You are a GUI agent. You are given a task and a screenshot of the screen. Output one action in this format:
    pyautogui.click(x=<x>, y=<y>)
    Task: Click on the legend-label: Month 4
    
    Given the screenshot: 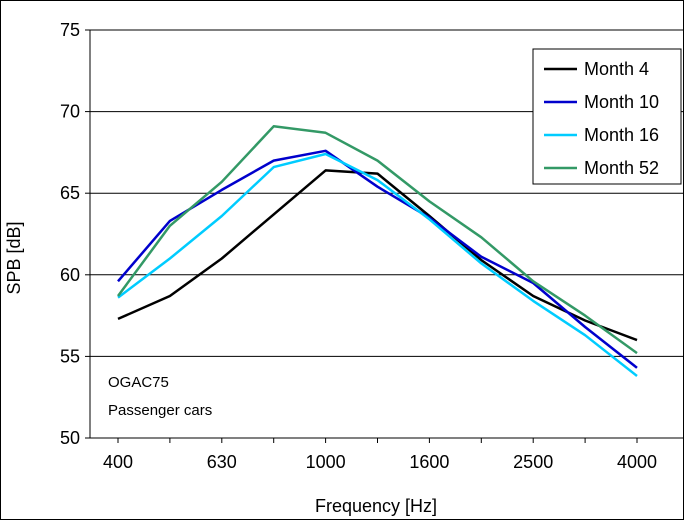 What is the action you would take?
    pyautogui.click(x=616, y=69)
    